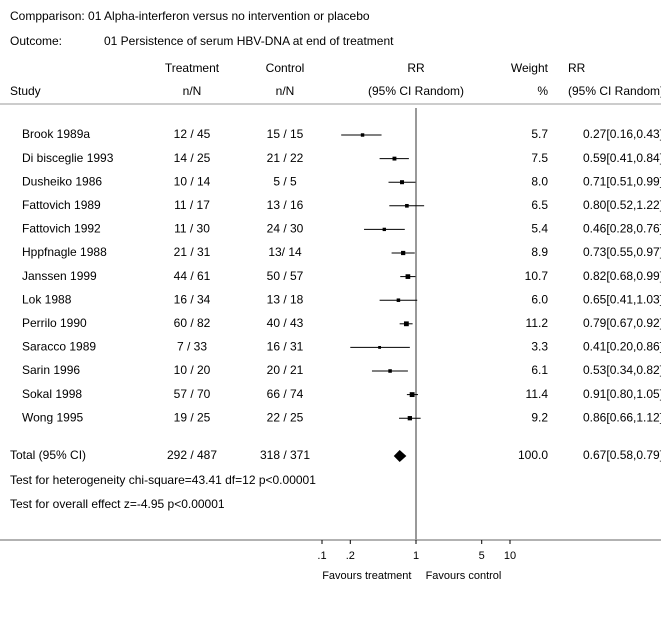  Describe the element at coordinates (192, 299) in the screenshot. I see `treatment: 16 / 34` at that location.